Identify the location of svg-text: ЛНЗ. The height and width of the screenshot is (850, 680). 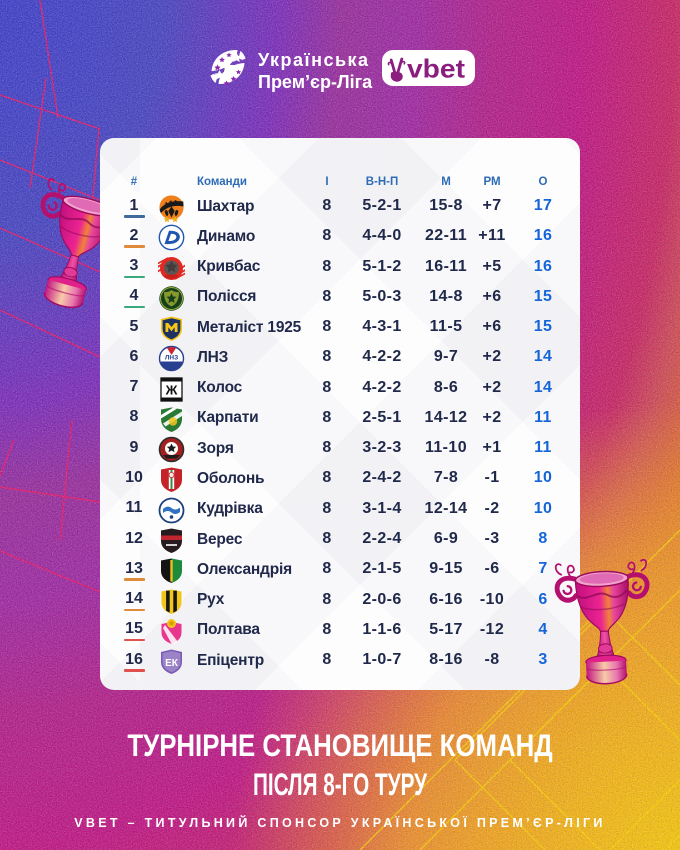
(170, 358).